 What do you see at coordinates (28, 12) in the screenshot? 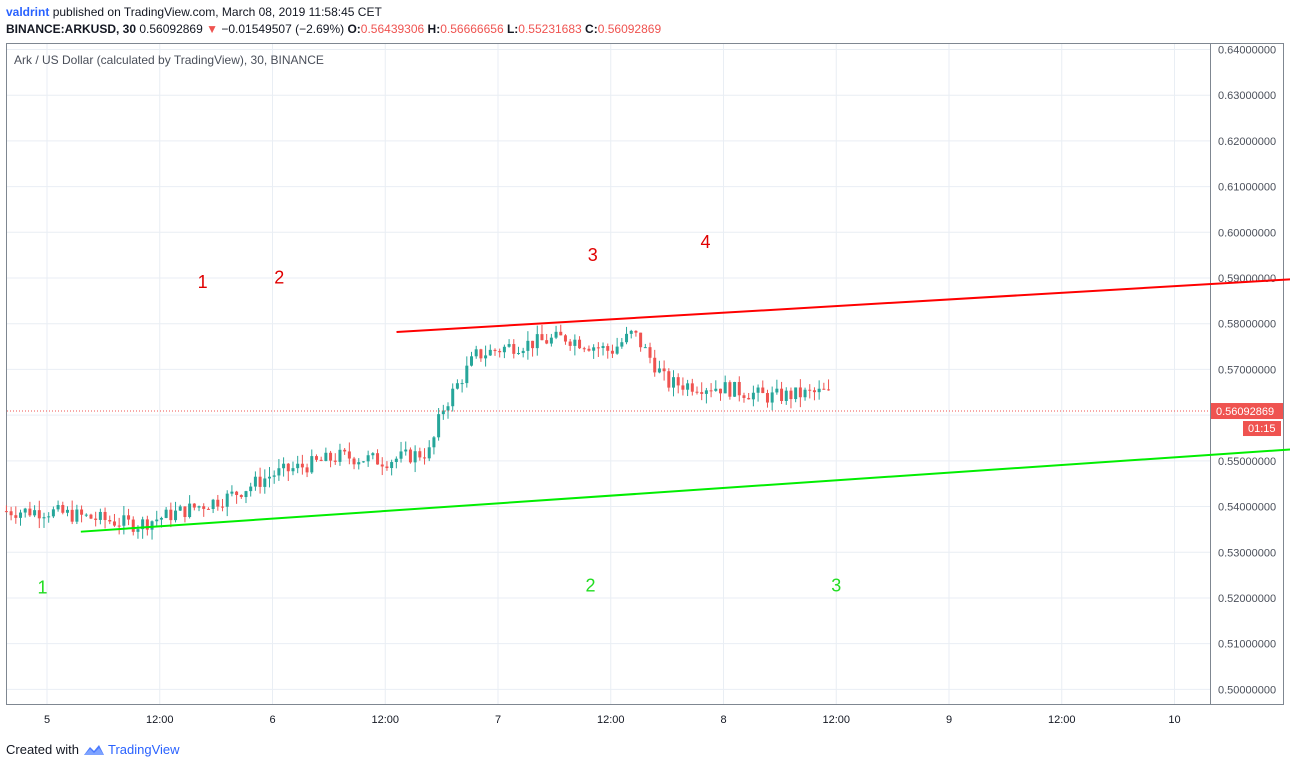
I see `author-name: valdrint` at bounding box center [28, 12].